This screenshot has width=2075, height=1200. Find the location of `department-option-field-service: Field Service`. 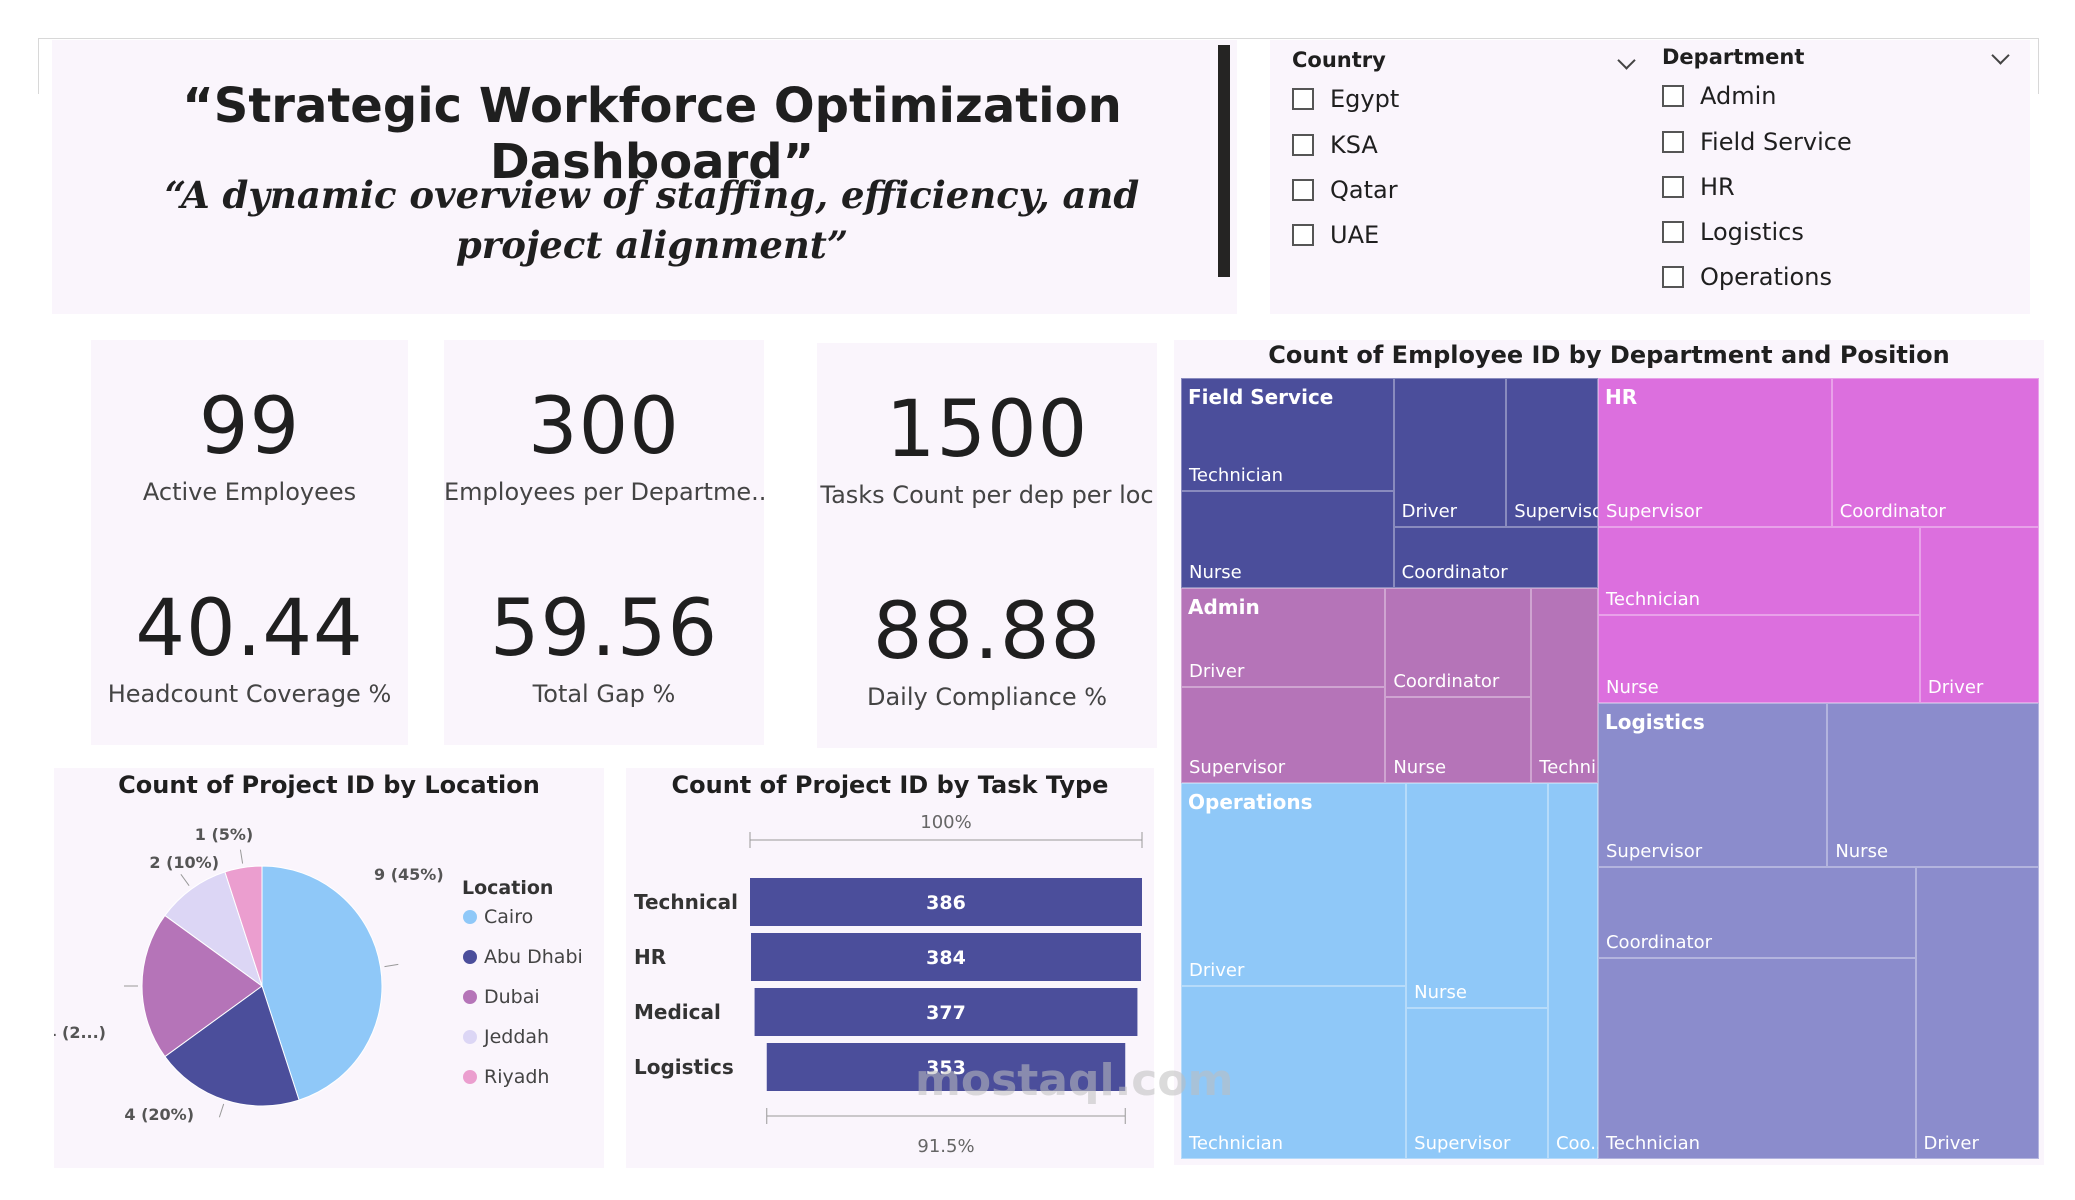

department-option-field-service: Field Service is located at coordinates (1757, 142).